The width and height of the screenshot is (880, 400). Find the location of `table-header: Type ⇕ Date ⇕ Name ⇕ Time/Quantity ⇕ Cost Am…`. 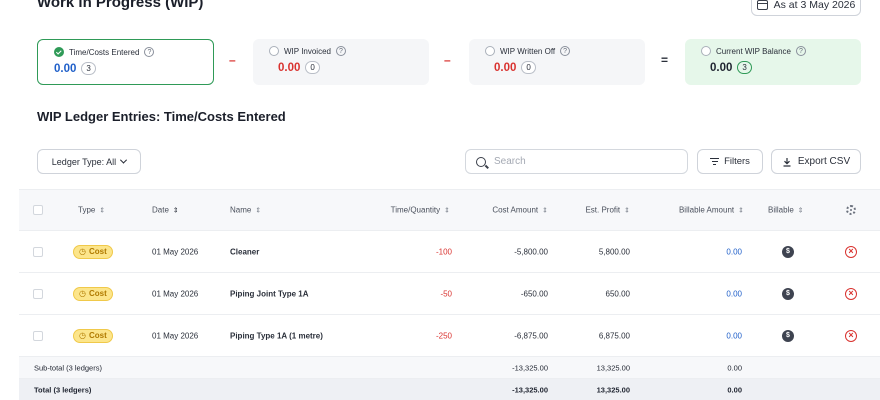

table-header: Type ⇕ Date ⇕ Name ⇕ Time/Quantity ⇕ Cost Am… is located at coordinates (449, 210).